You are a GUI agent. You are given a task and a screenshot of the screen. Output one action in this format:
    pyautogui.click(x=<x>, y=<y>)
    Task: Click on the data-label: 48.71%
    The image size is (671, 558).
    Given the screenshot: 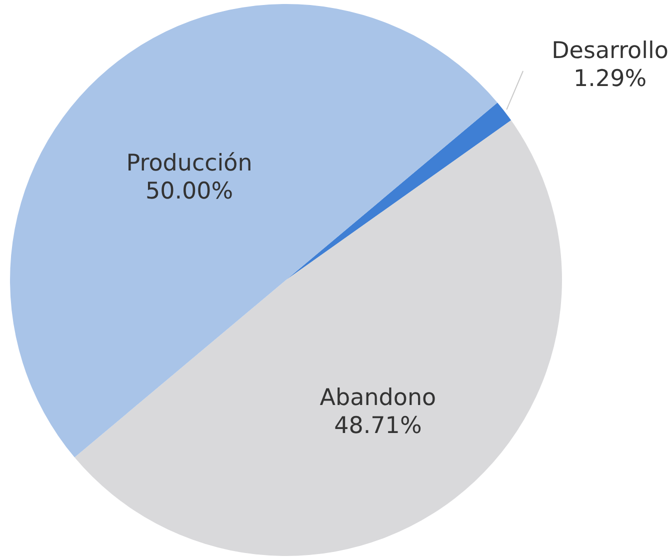 What is the action you would take?
    pyautogui.click(x=378, y=426)
    